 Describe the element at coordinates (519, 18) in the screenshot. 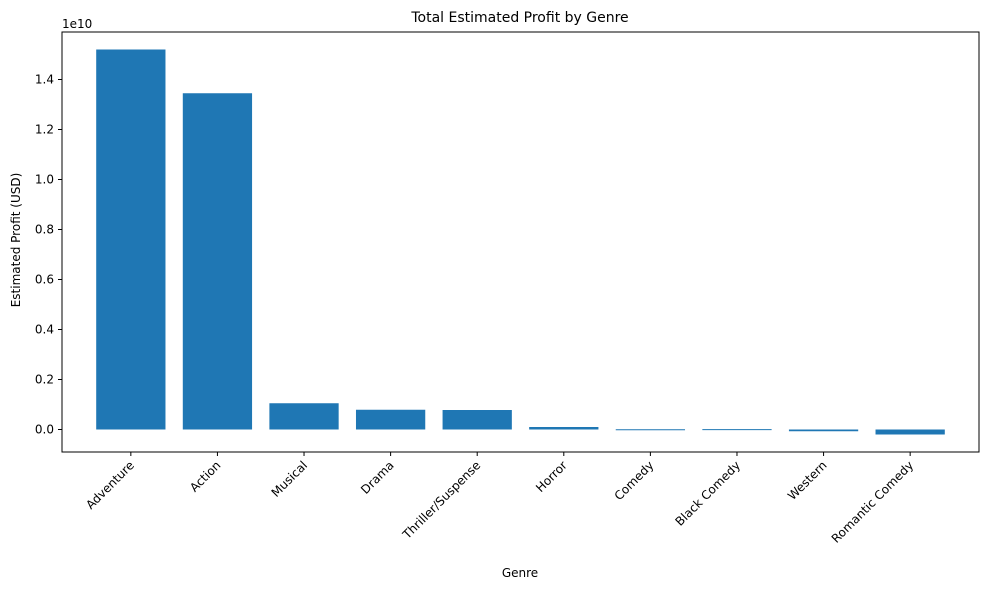

I see `chart-title: Total Estimated Profit by Genre` at that location.